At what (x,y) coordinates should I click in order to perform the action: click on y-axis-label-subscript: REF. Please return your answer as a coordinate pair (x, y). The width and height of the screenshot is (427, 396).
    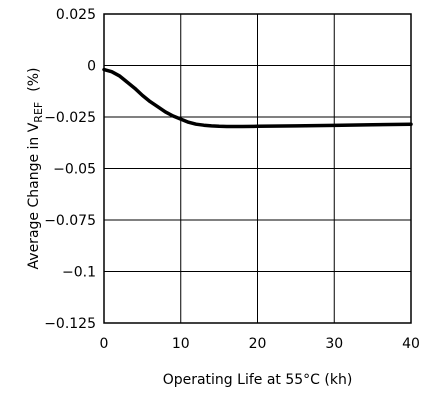
    Looking at the image, I should click on (38, 112).